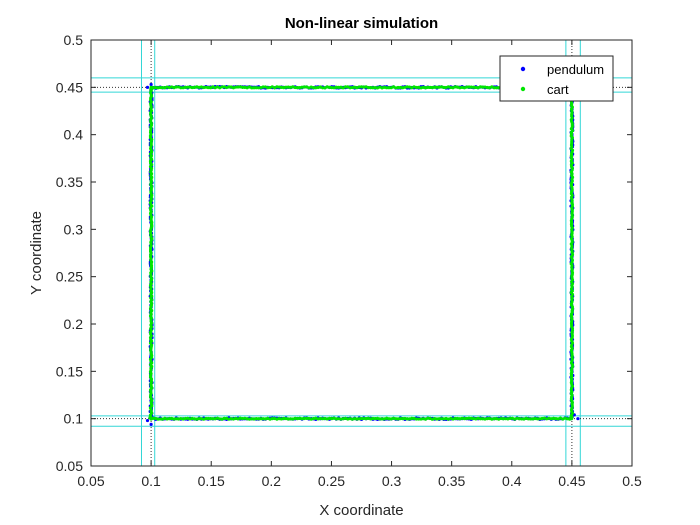  Describe the element at coordinates (523, 89) in the screenshot. I see `legend-marker-cart` at that location.